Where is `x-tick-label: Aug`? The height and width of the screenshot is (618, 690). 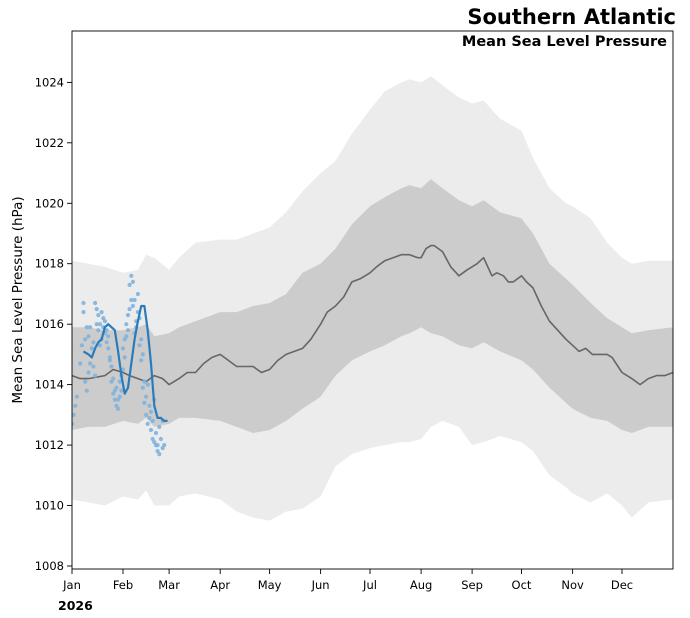
x-tick-label: Aug is located at coordinates (421, 585).